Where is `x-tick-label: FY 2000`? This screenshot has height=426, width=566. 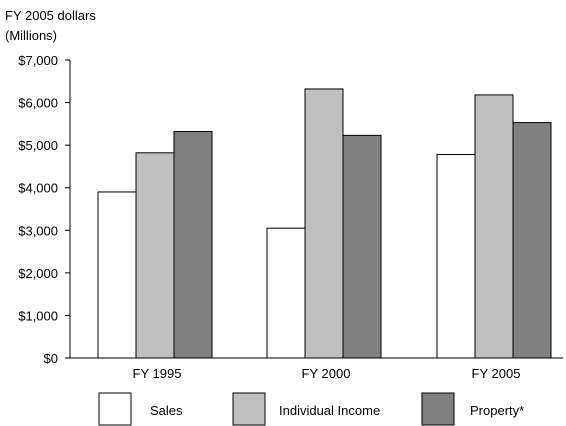
x-tick-label: FY 2000 is located at coordinates (326, 373).